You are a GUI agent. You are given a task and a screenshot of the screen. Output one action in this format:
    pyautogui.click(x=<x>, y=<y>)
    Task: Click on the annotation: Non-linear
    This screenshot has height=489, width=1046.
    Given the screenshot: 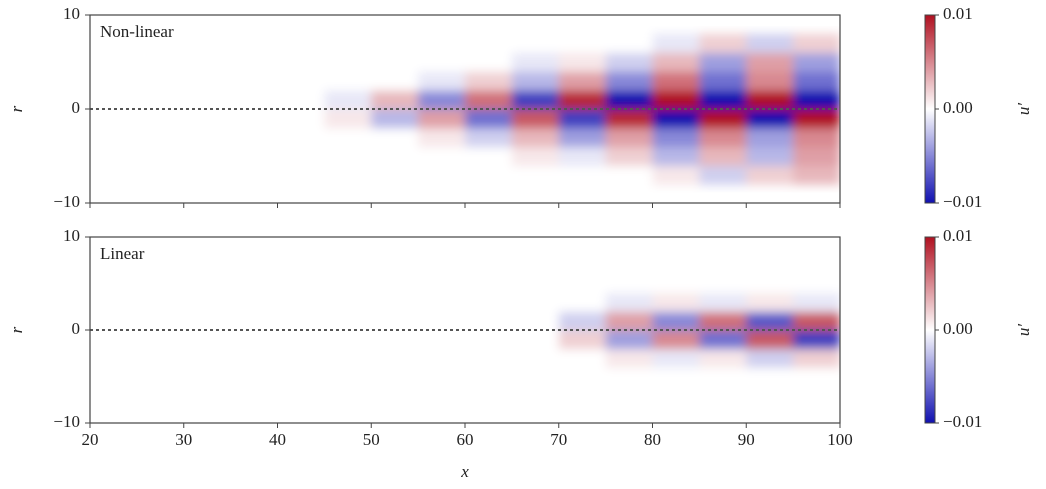 What is the action you would take?
    pyautogui.click(x=137, y=31)
    